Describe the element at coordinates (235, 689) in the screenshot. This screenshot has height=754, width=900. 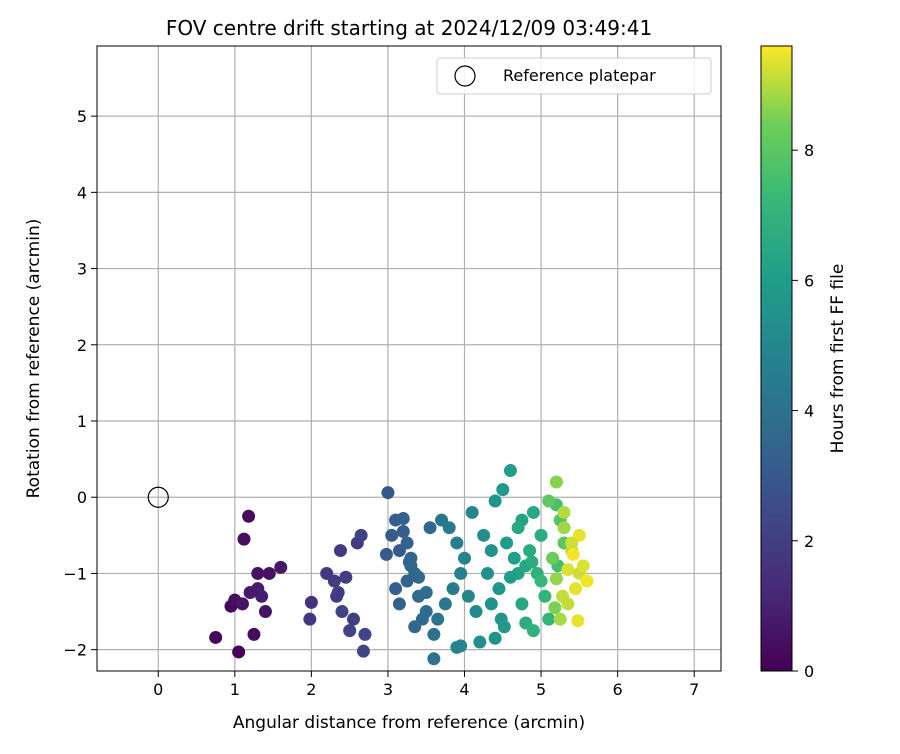
I see `x-tick-label: 1` at that location.